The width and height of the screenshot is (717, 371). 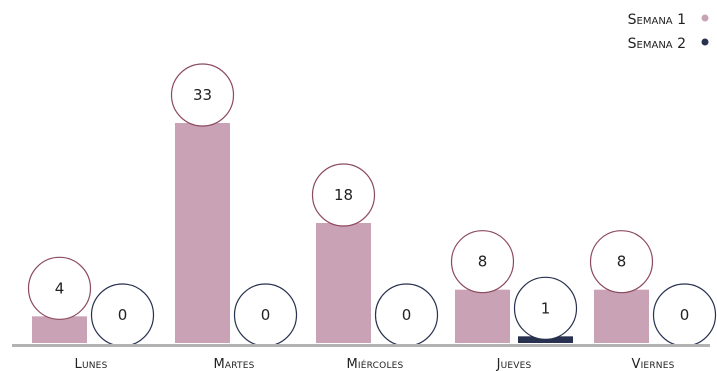 What do you see at coordinates (482, 316) in the screenshot?
I see `bar-semana-1-jueves` at bounding box center [482, 316].